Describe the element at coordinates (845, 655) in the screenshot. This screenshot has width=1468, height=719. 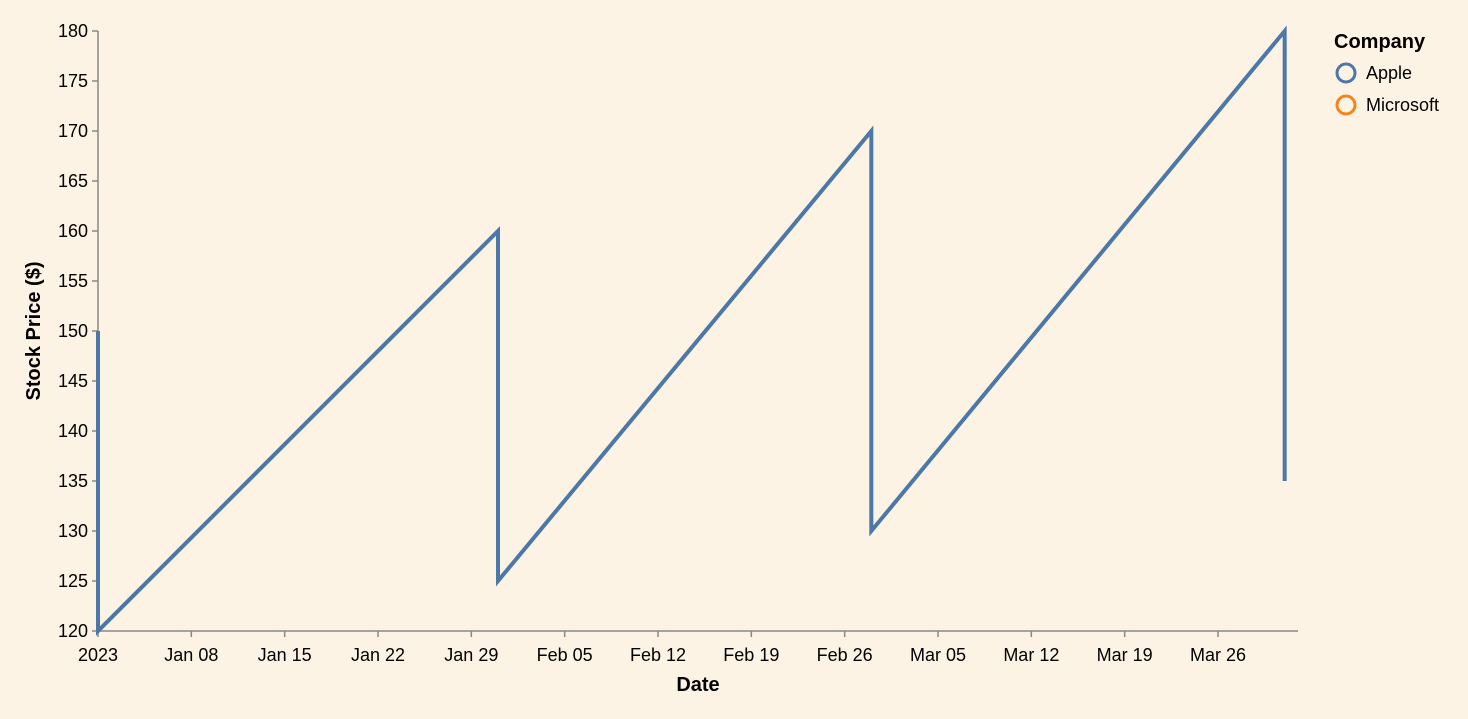
I see `x-tick-label: Feb 26` at that location.